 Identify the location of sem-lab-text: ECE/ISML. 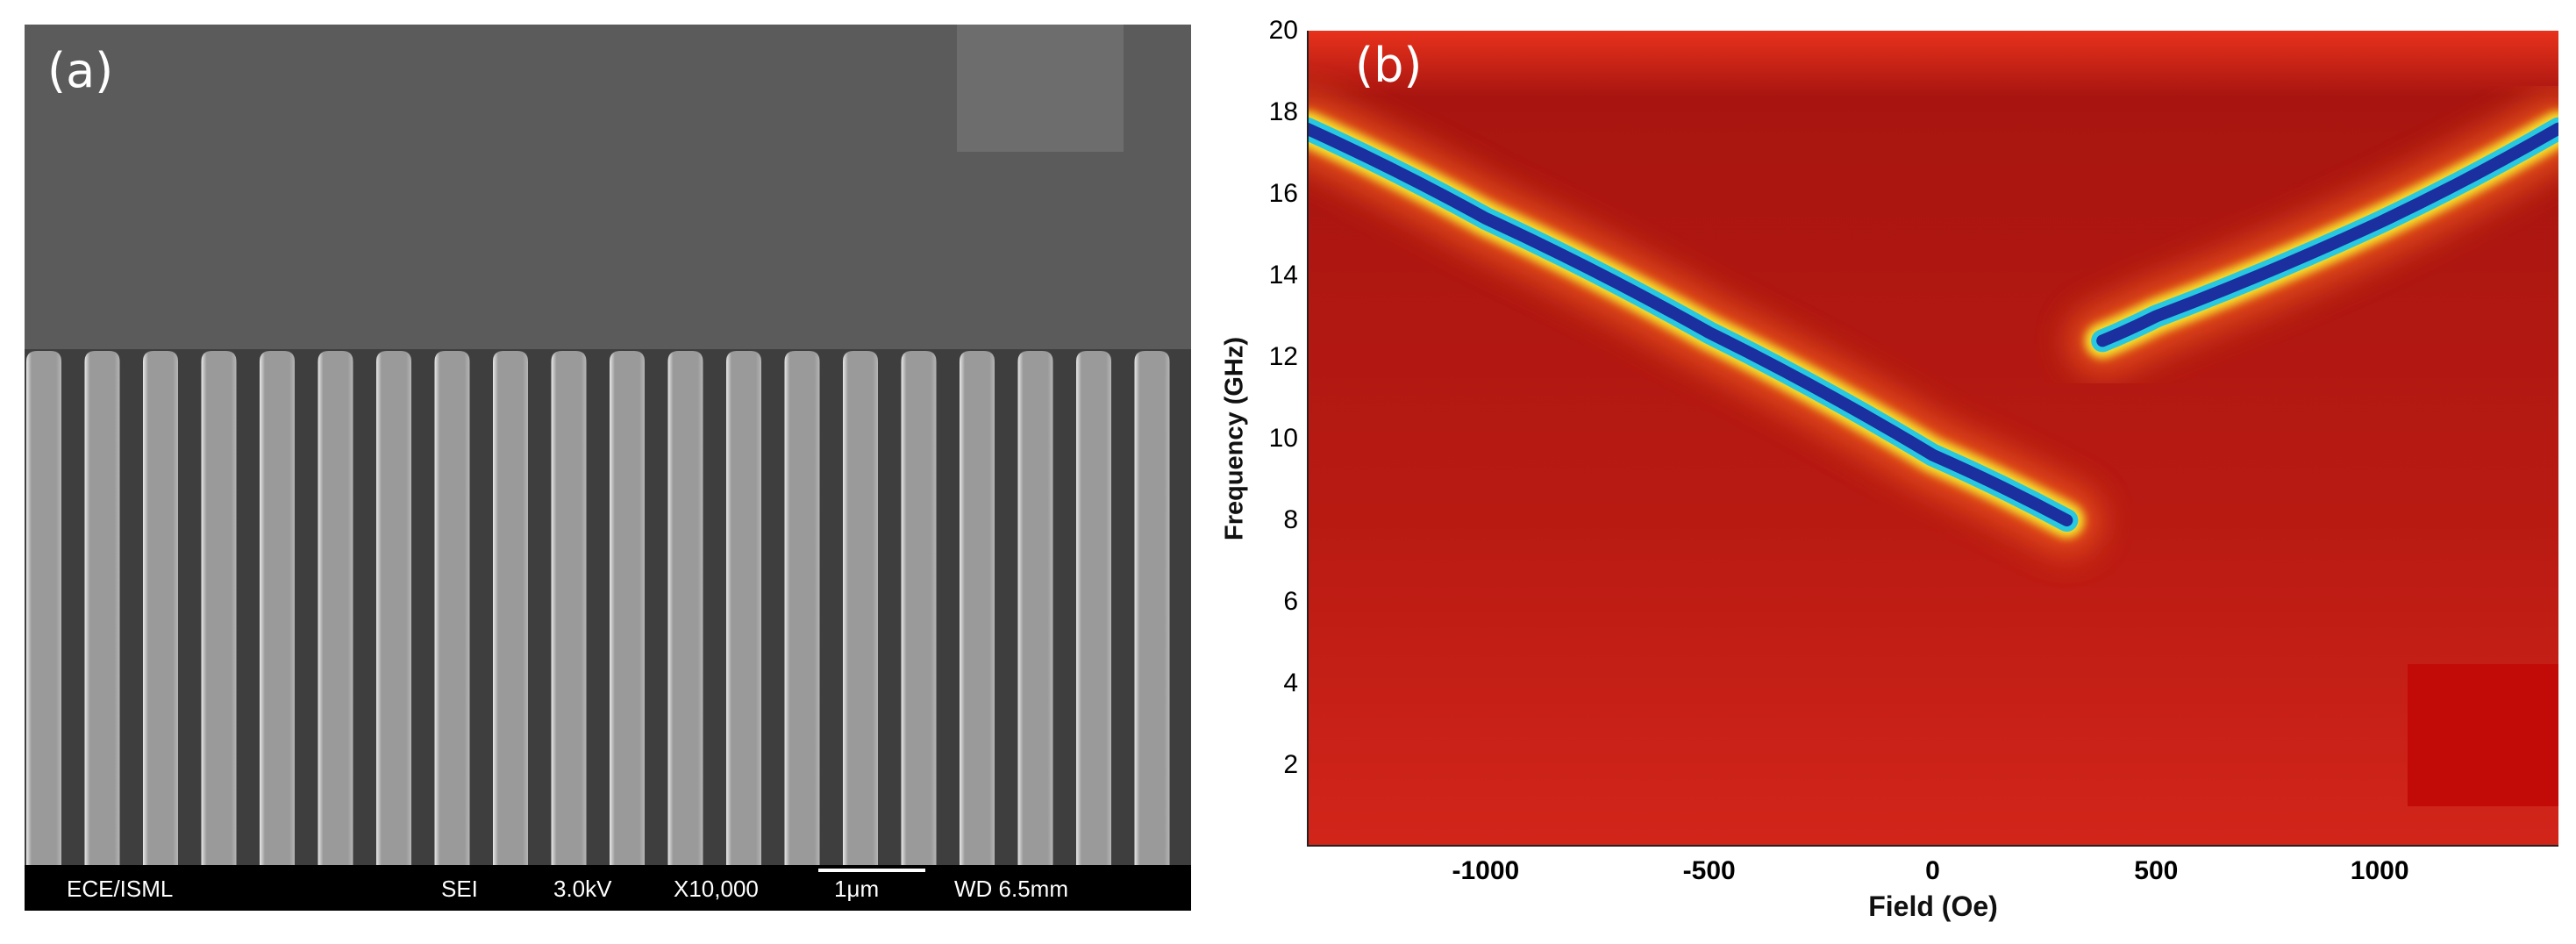
(121, 889).